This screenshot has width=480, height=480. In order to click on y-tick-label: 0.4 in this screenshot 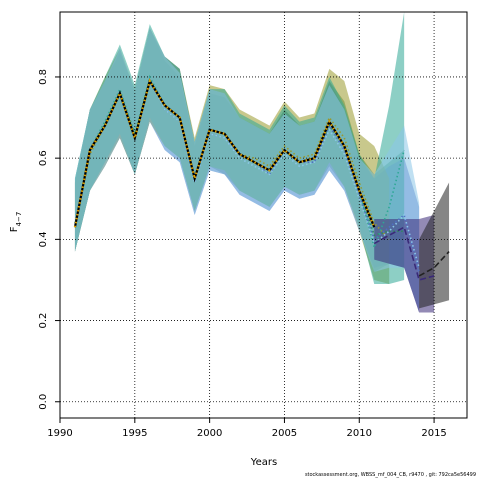, I will do `click(43, 239)`.